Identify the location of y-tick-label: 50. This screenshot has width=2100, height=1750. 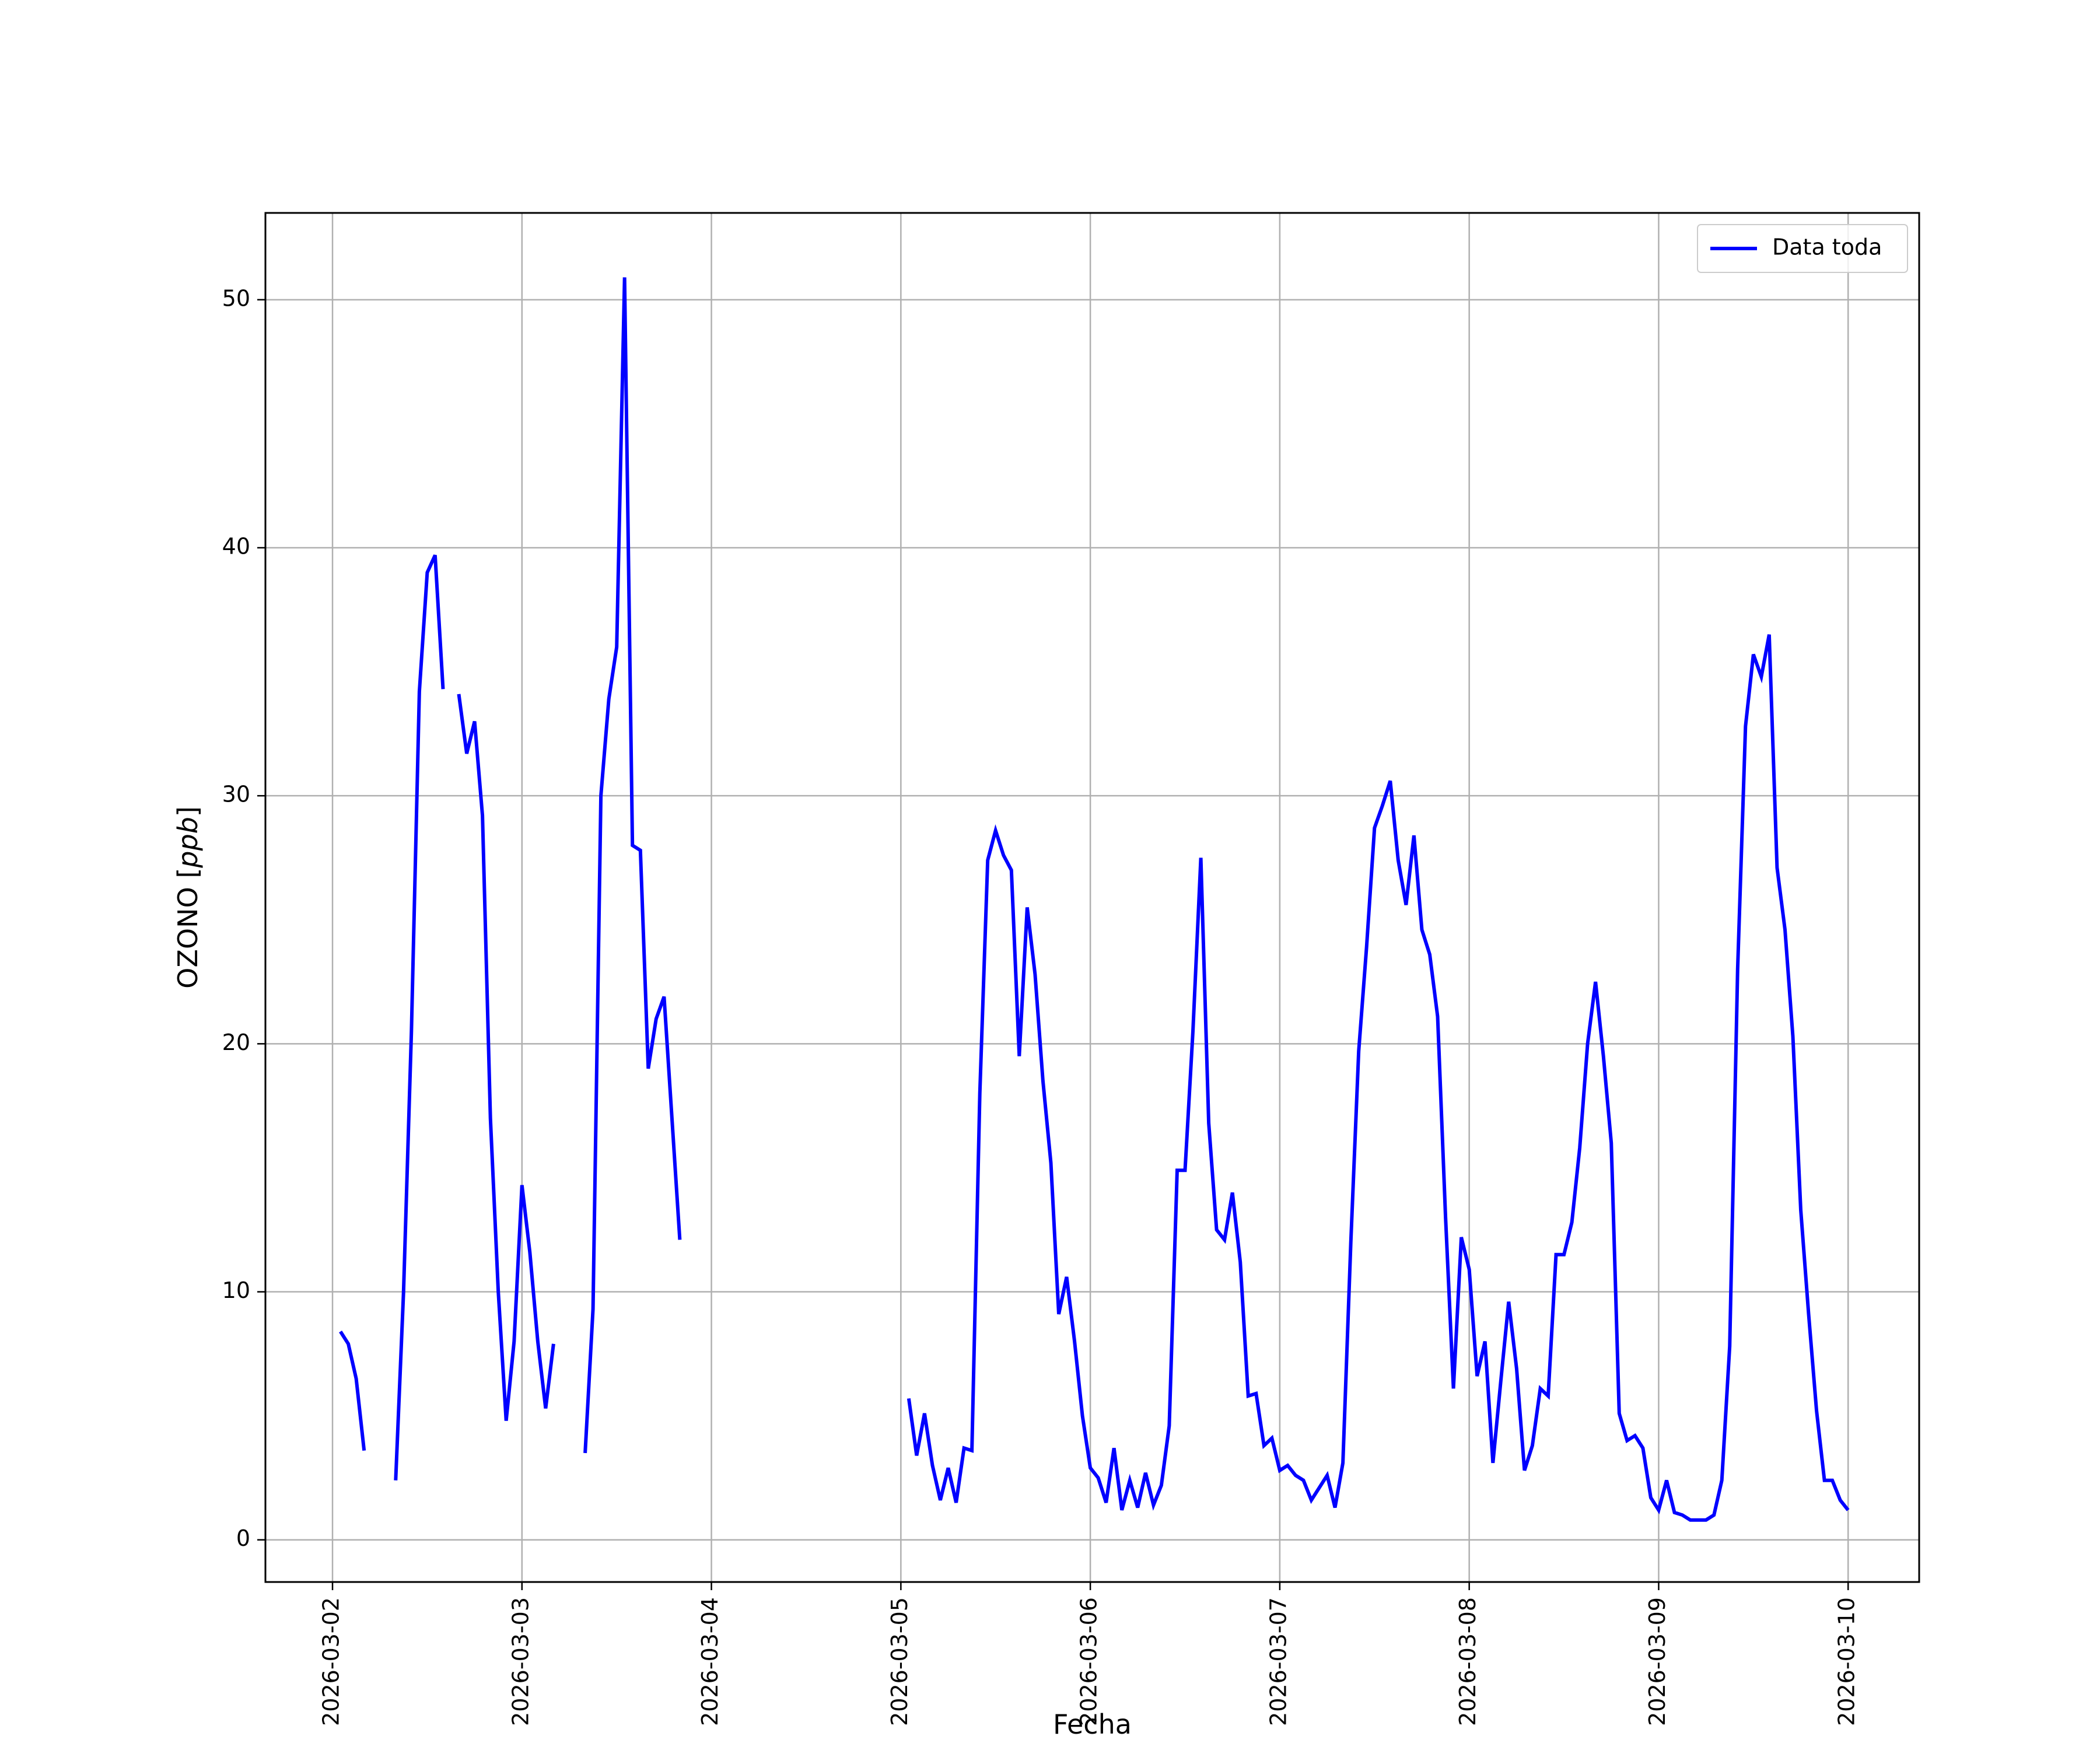
(236, 298).